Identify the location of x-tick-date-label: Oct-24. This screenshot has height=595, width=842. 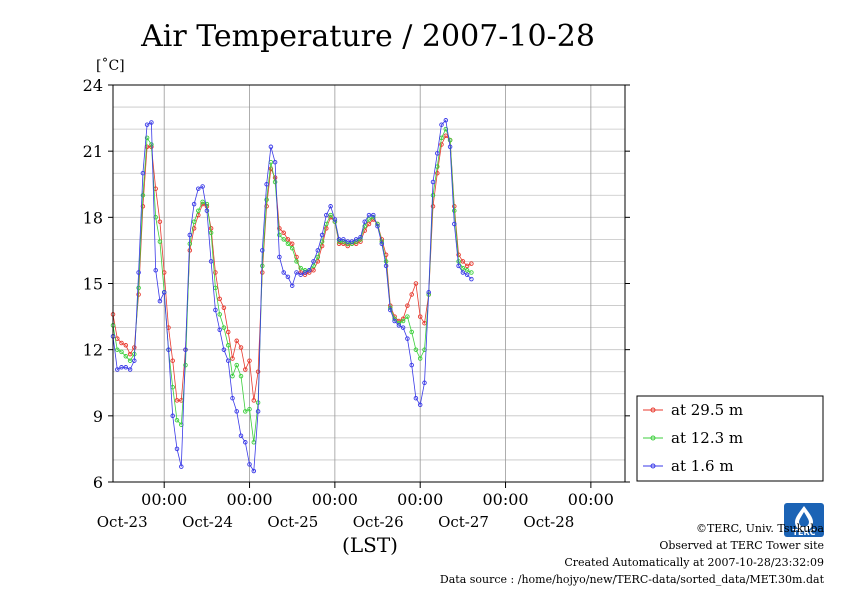
(207, 522).